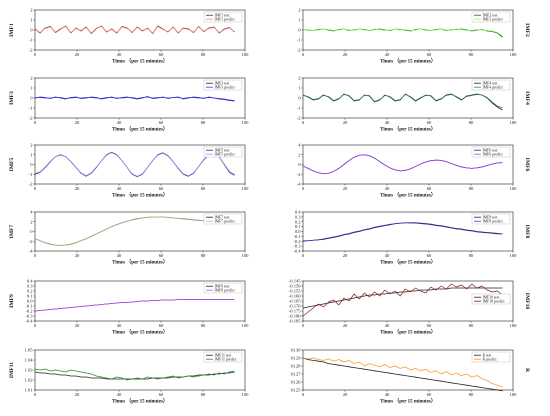 The width and height of the screenshot is (550, 416). Describe the element at coordinates (29, 350) in the screenshot. I see `y-tick-label: 1.05` at that location.